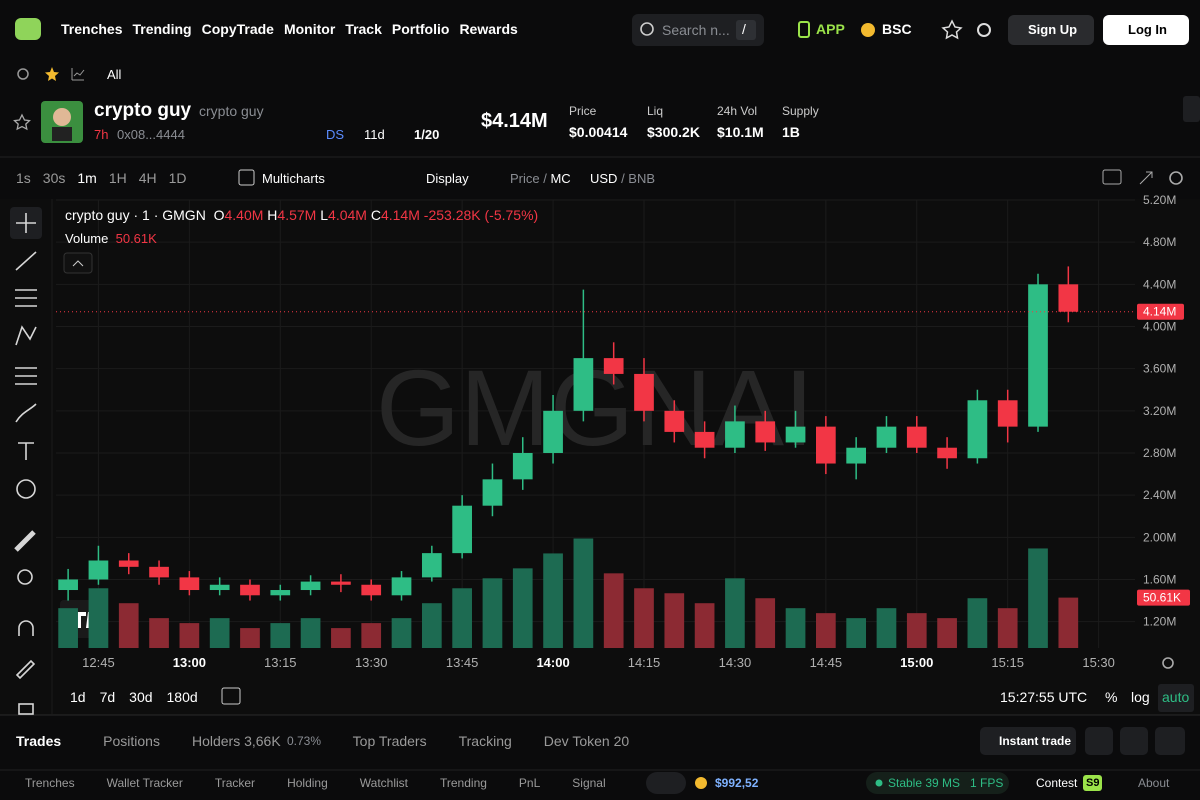  What do you see at coordinates (144, 783) in the screenshot?
I see `status-link: Wallet Tracker` at bounding box center [144, 783].